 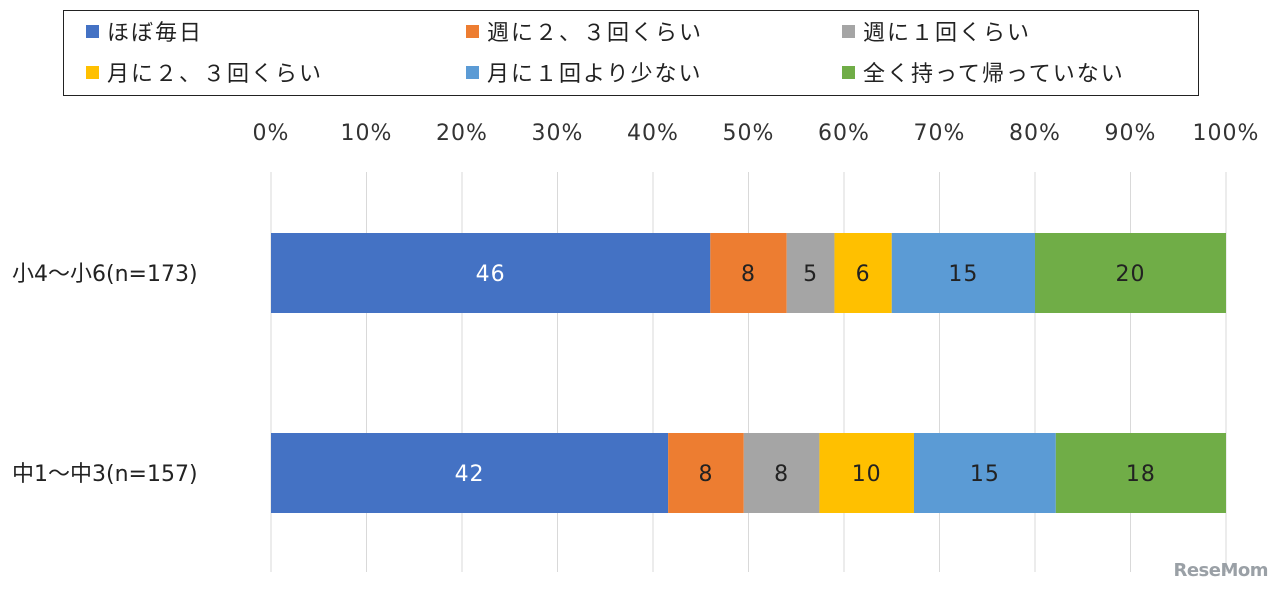 I want to click on legend-item: 月に１回より少ない, so click(x=584, y=72).